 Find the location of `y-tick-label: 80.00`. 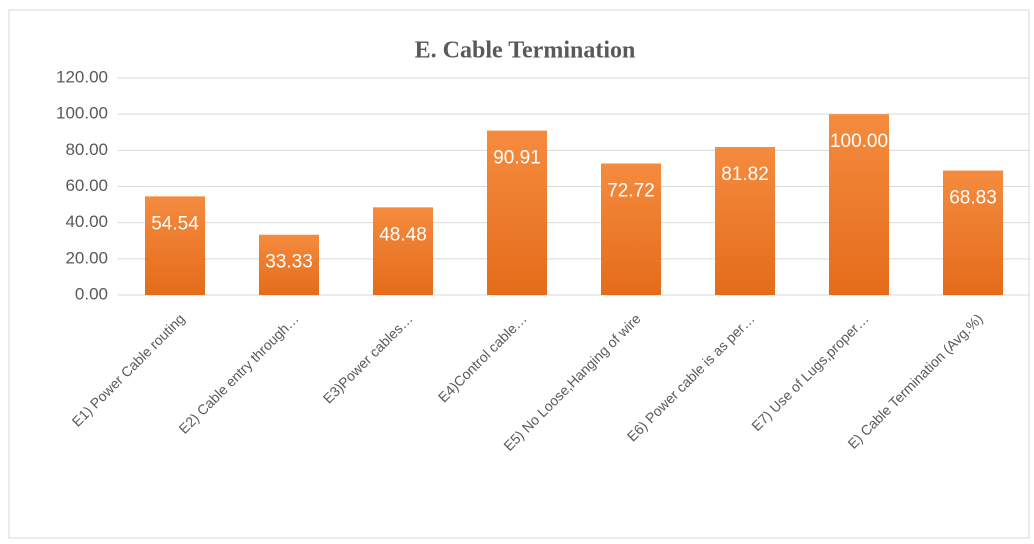

y-tick-label: 80.00 is located at coordinates (86, 149).